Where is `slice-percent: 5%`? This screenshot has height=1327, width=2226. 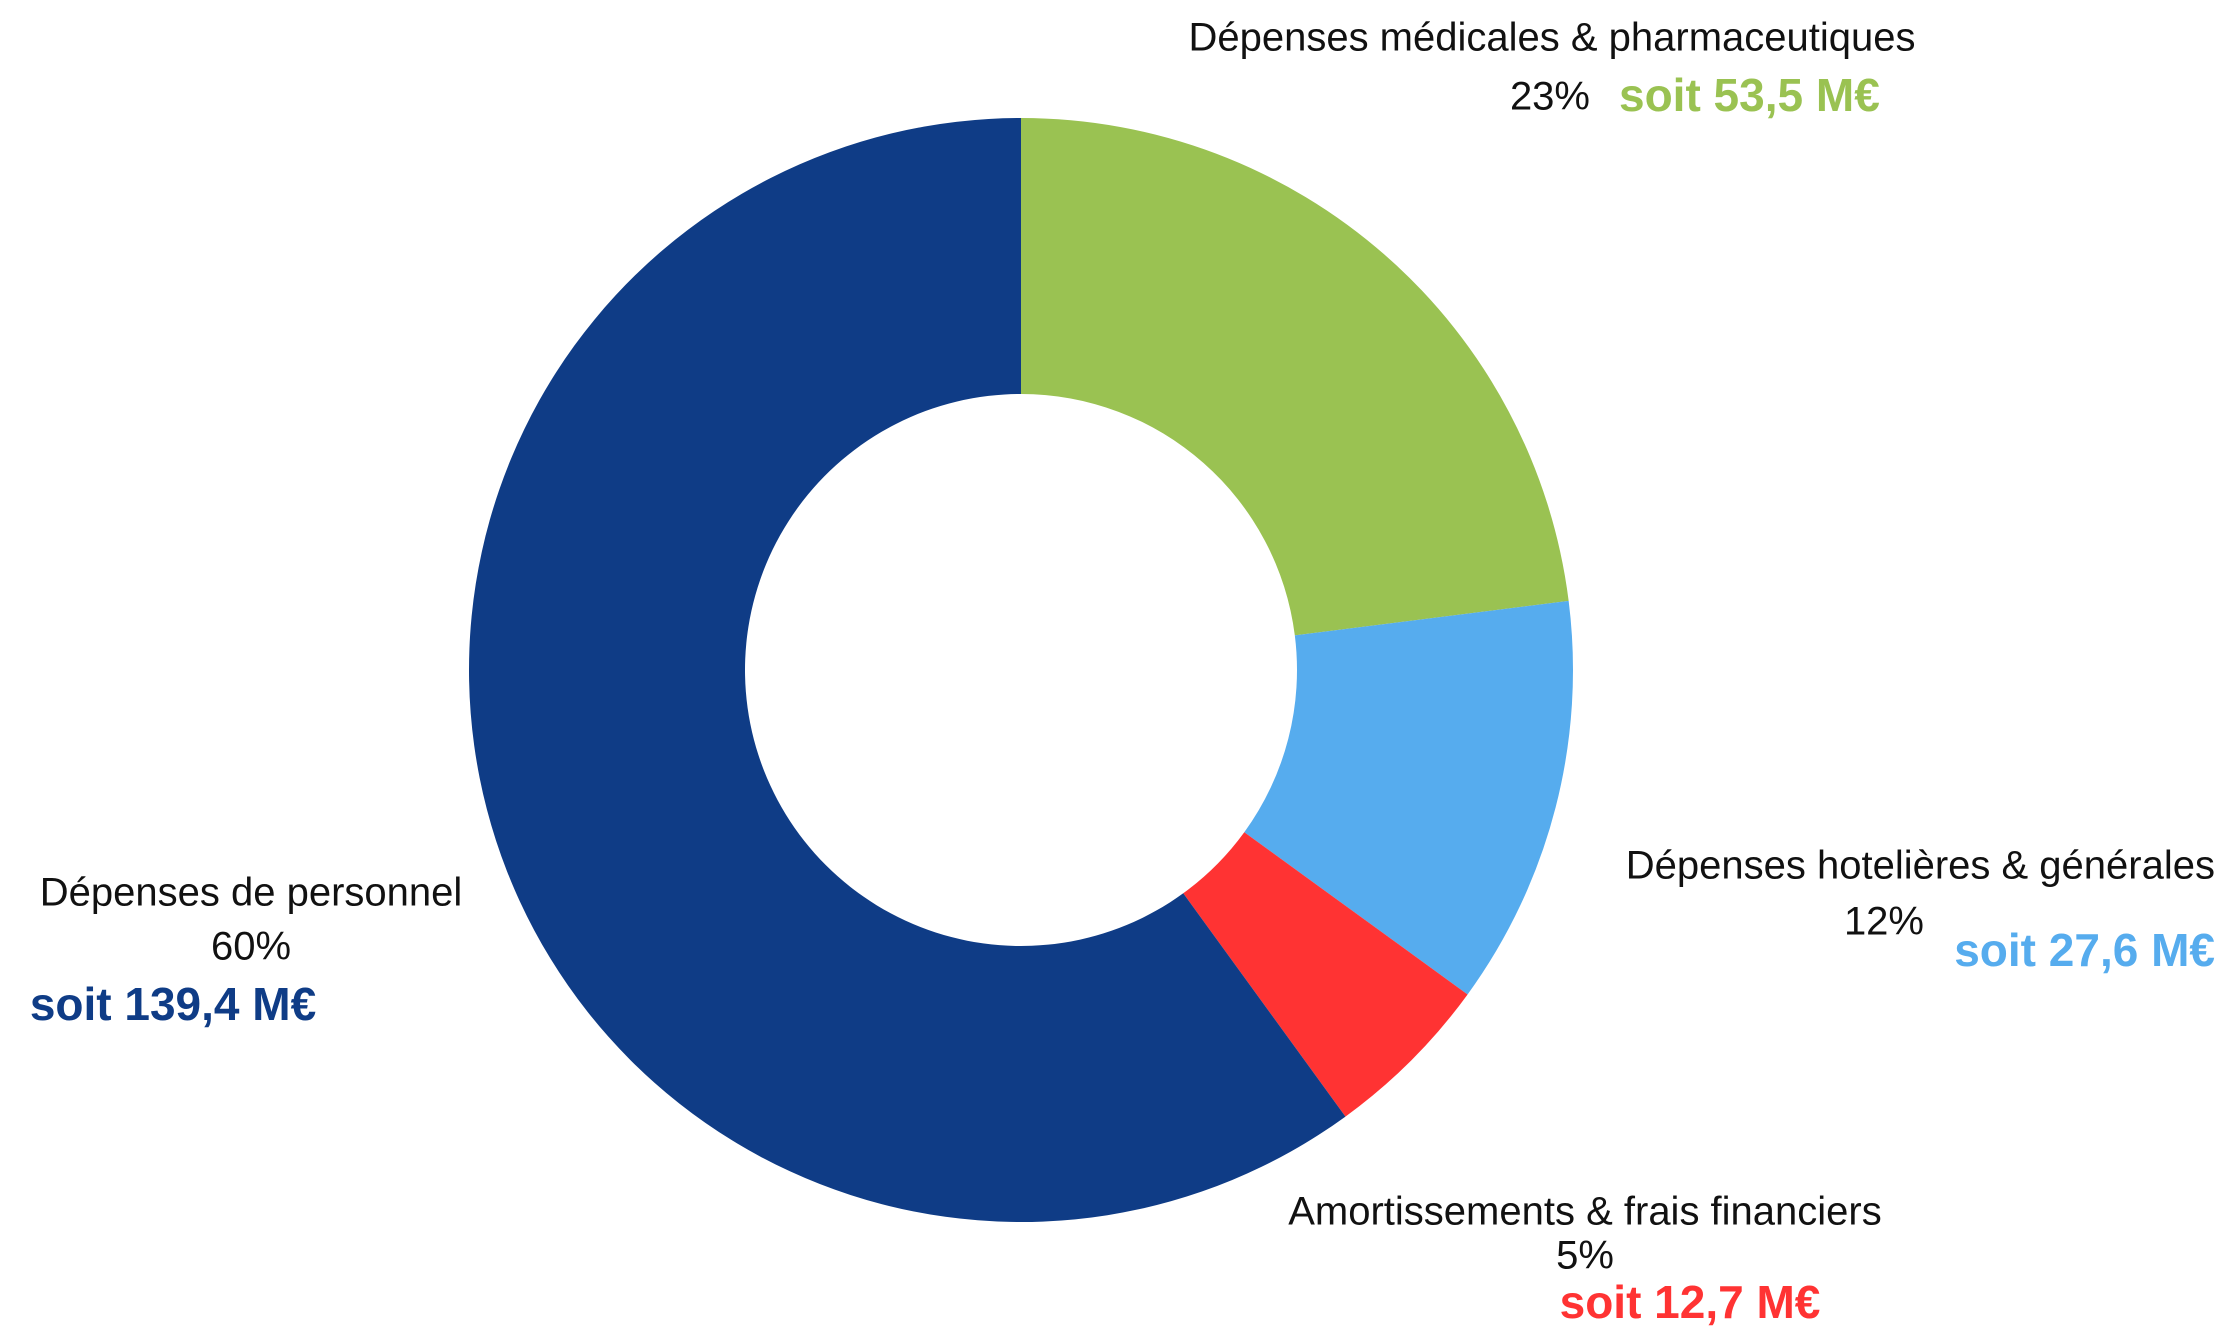
slice-percent: 5% is located at coordinates (1585, 1256).